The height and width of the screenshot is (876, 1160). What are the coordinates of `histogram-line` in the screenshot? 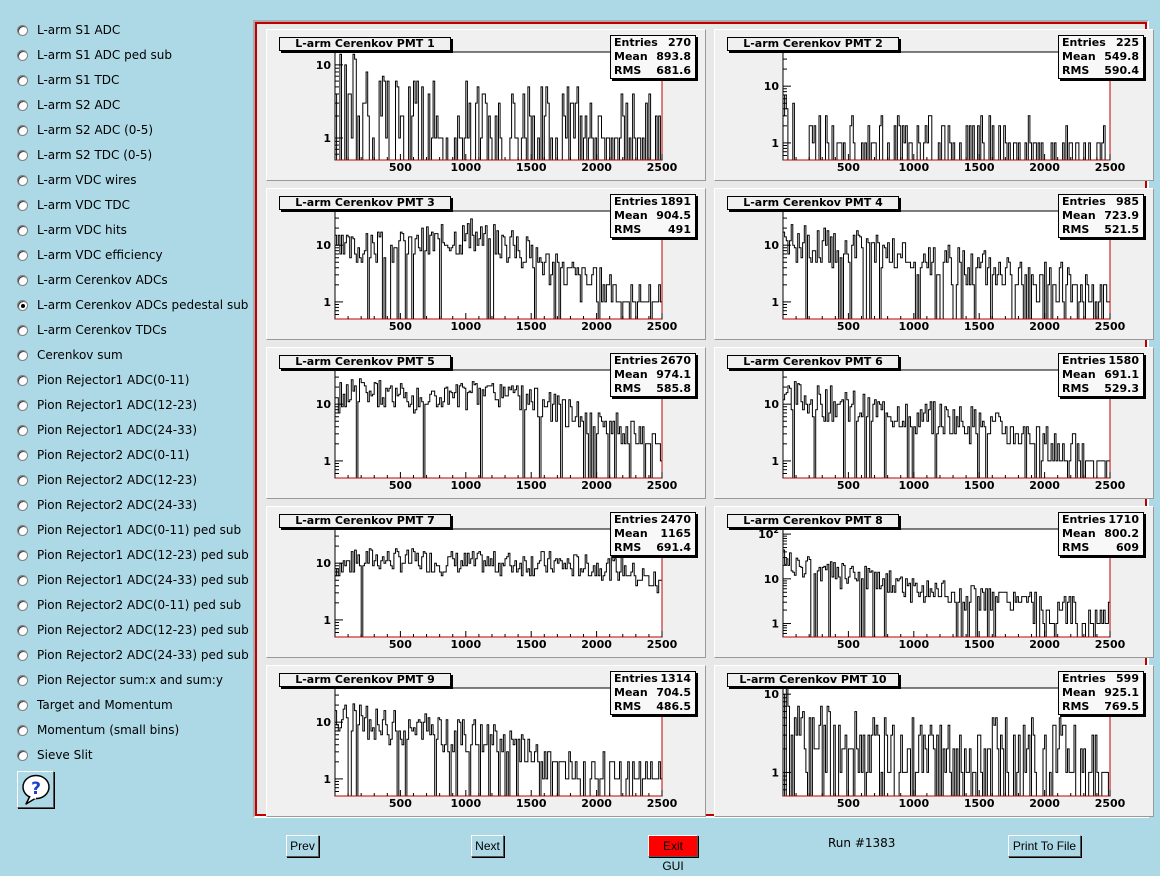 It's located at (946, 430).